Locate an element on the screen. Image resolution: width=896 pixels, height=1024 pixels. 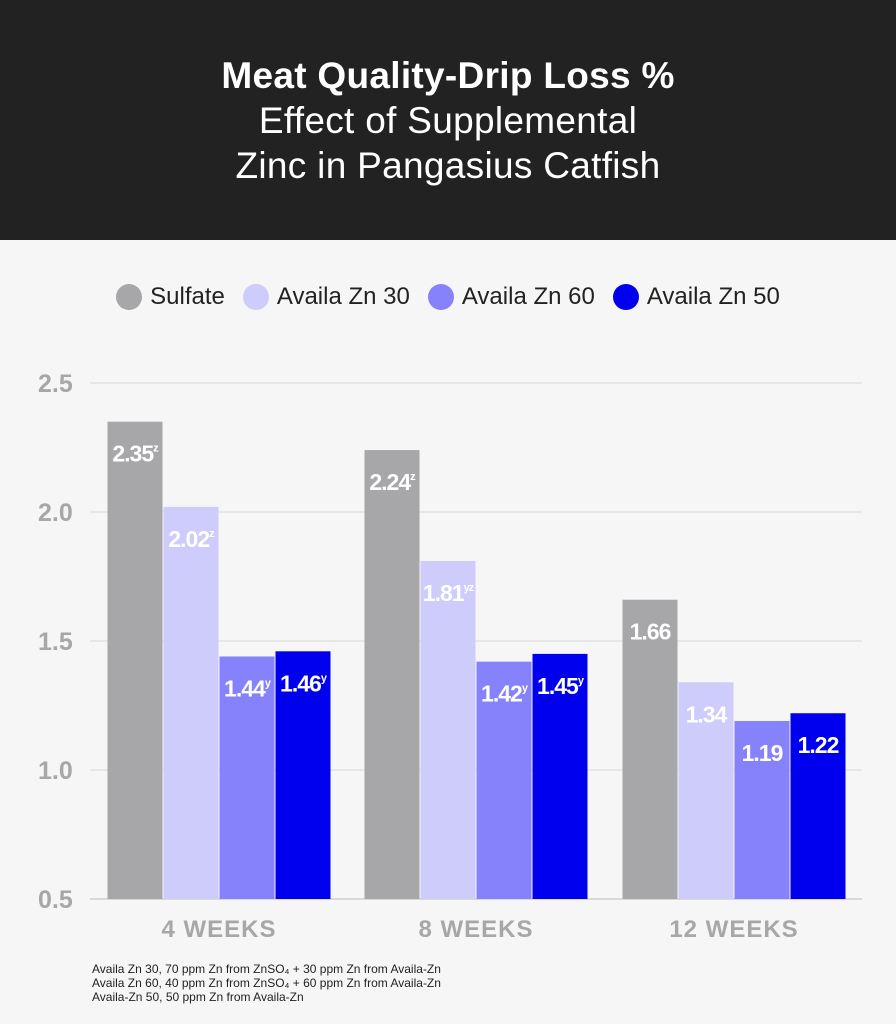
legend-item-sulfate: Sulfate is located at coordinates (170, 297).